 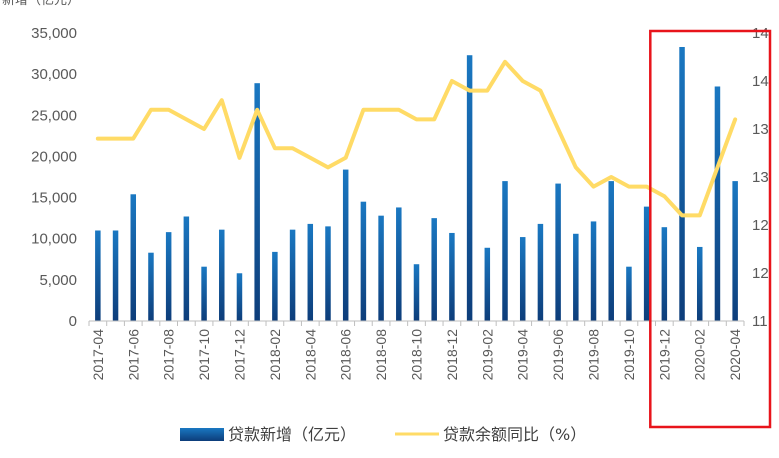 What do you see at coordinates (346, 355) in the screenshot?
I see `x-tick-label: 2018-06` at bounding box center [346, 355].